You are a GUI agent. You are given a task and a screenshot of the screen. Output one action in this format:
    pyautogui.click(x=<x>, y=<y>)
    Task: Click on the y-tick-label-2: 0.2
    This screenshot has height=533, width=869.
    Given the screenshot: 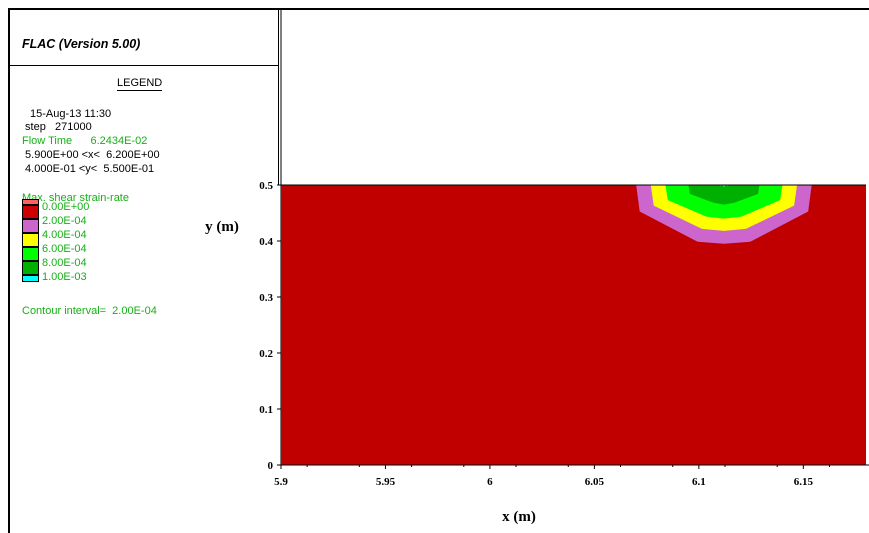 What is the action you would take?
    pyautogui.click(x=266, y=354)
    